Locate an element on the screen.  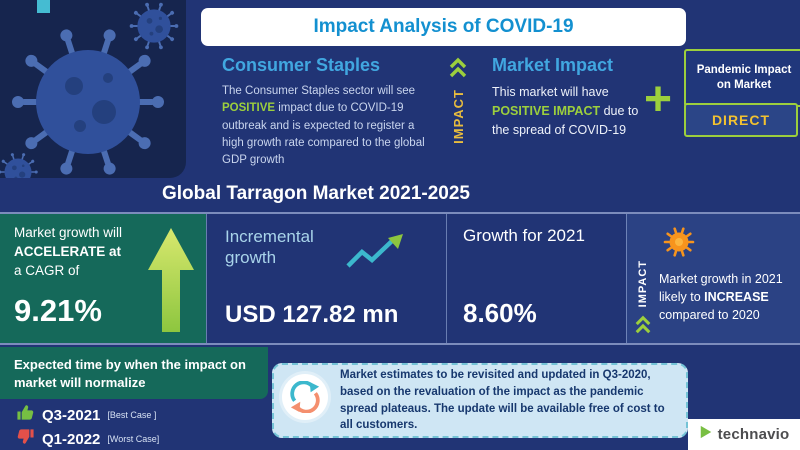
cagr-line3: a CAGR of is located at coordinates (47, 270).